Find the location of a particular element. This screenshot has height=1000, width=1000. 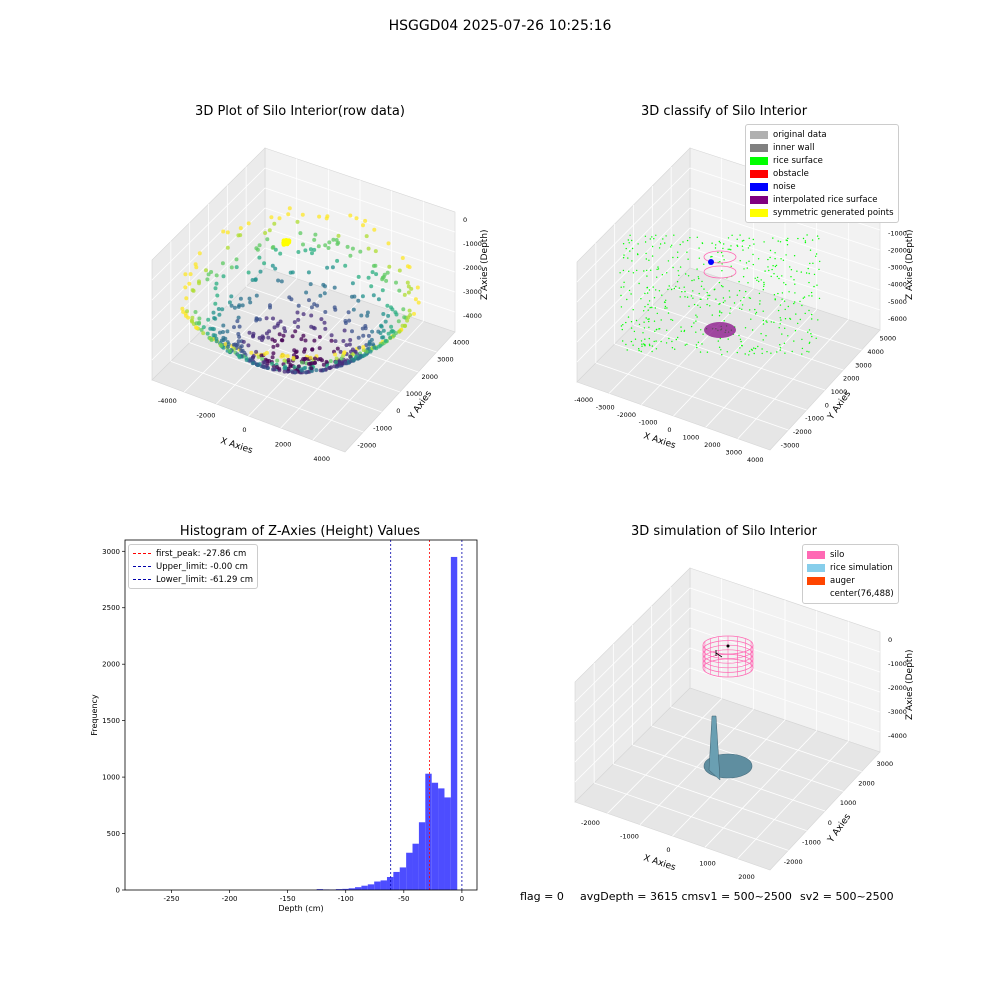

silo-mesh is located at coordinates (728, 663).